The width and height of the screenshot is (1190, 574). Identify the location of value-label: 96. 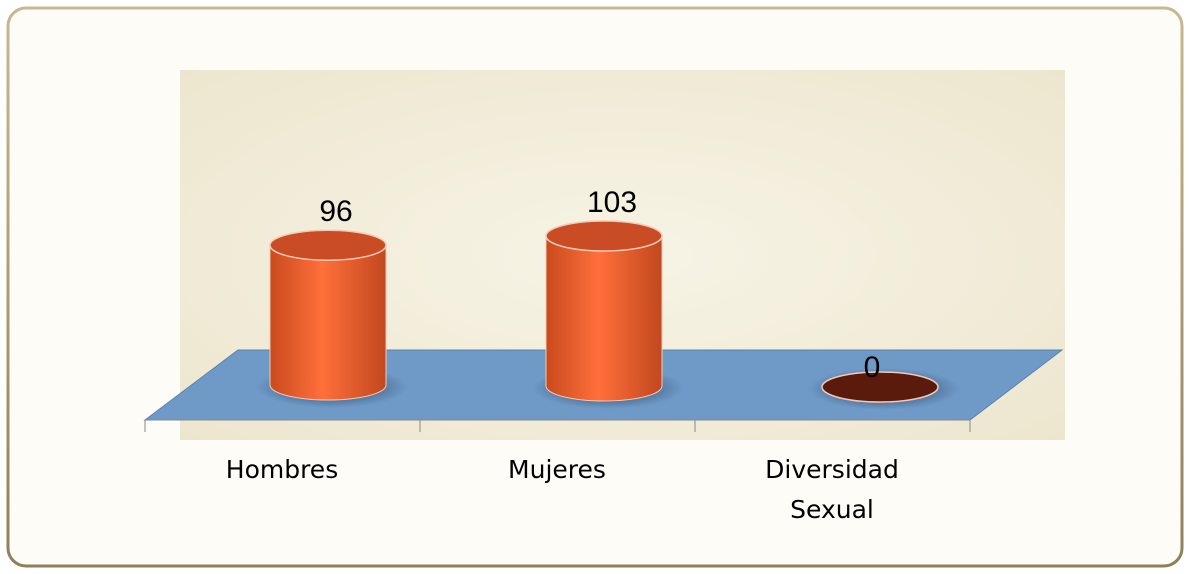
(335, 211).